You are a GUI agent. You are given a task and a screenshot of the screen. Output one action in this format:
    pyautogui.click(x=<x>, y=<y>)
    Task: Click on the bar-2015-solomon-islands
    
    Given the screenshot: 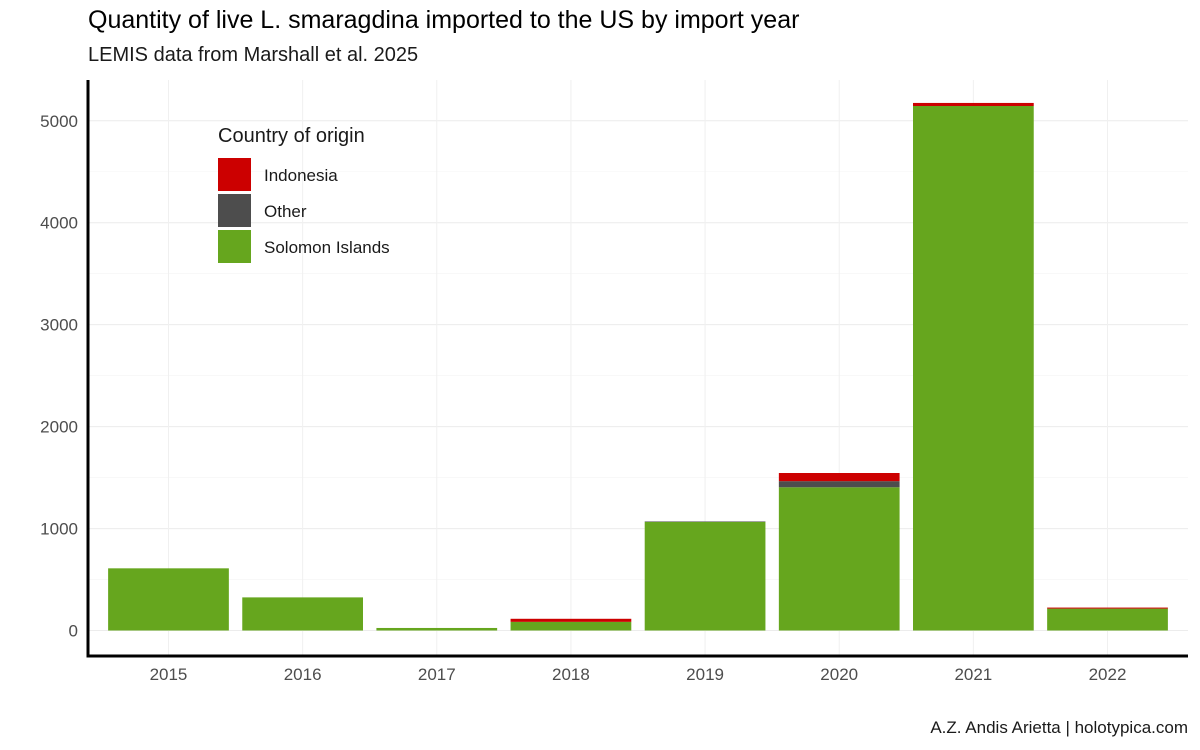 What is the action you would take?
    pyautogui.click(x=168, y=599)
    